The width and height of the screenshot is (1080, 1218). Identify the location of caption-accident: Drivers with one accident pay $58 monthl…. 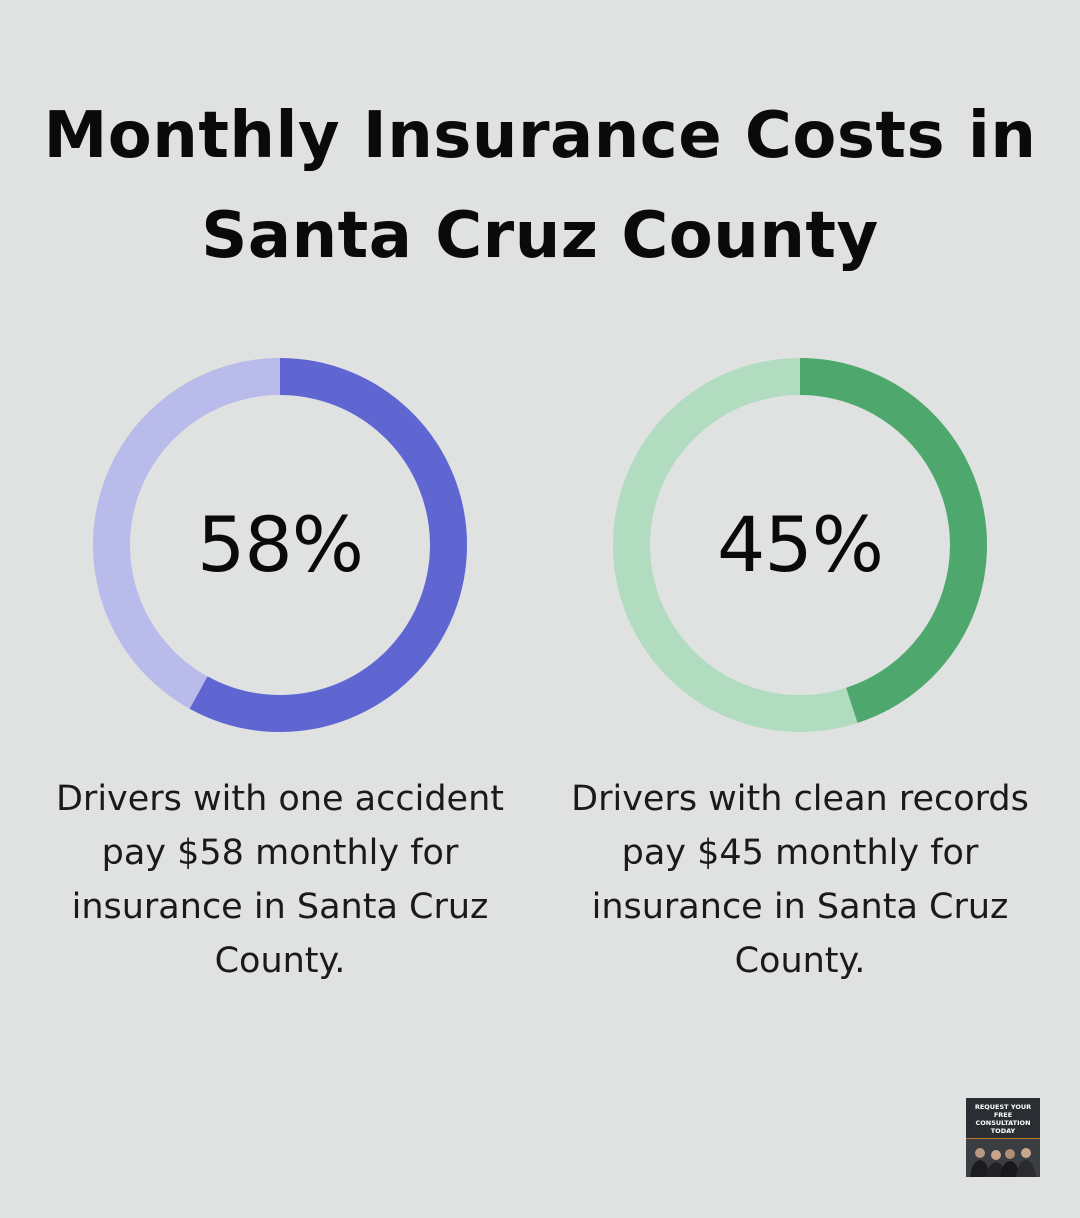
(279, 880).